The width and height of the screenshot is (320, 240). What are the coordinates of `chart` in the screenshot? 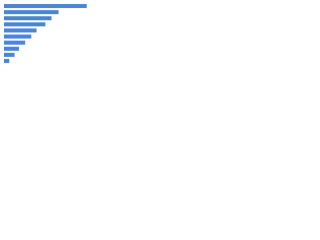 It's located at (50, 35).